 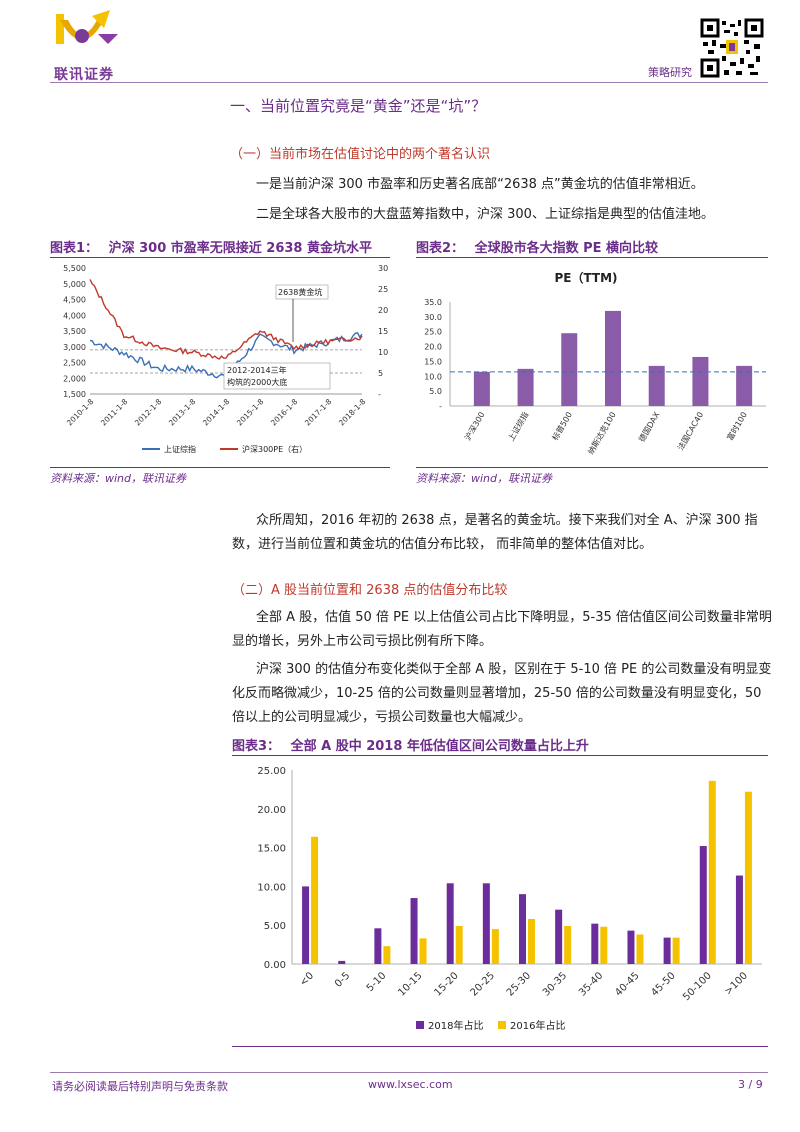 What do you see at coordinates (433, 332) in the screenshot?
I see `y-tick-label: 25.0` at bounding box center [433, 332].